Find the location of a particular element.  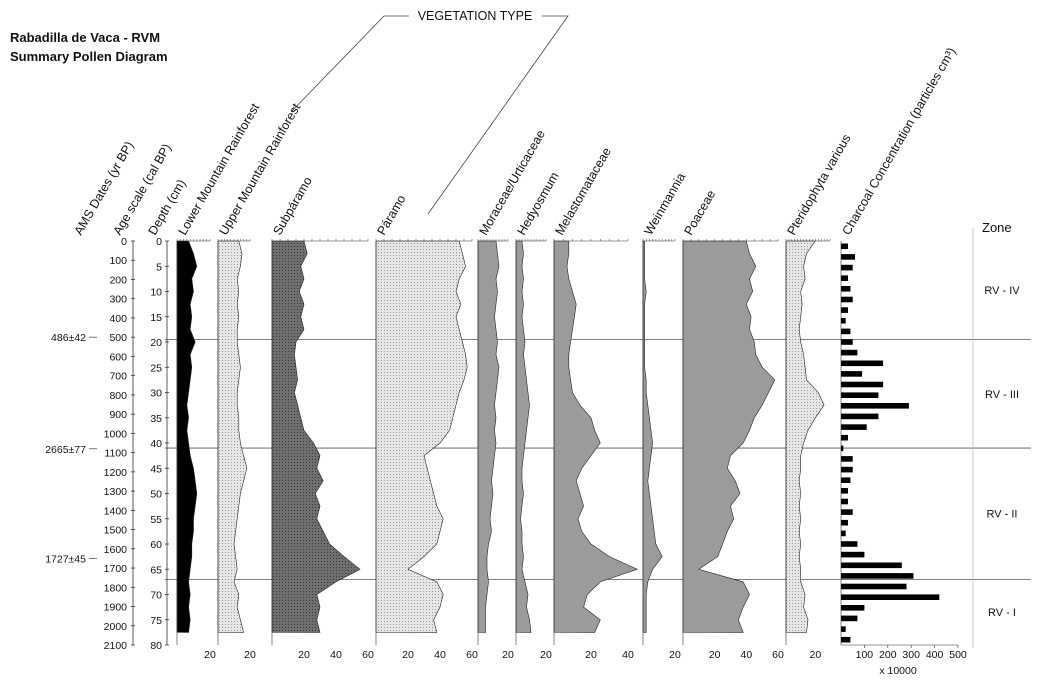

ams-date-label: 2665±77 is located at coordinates (65, 450).